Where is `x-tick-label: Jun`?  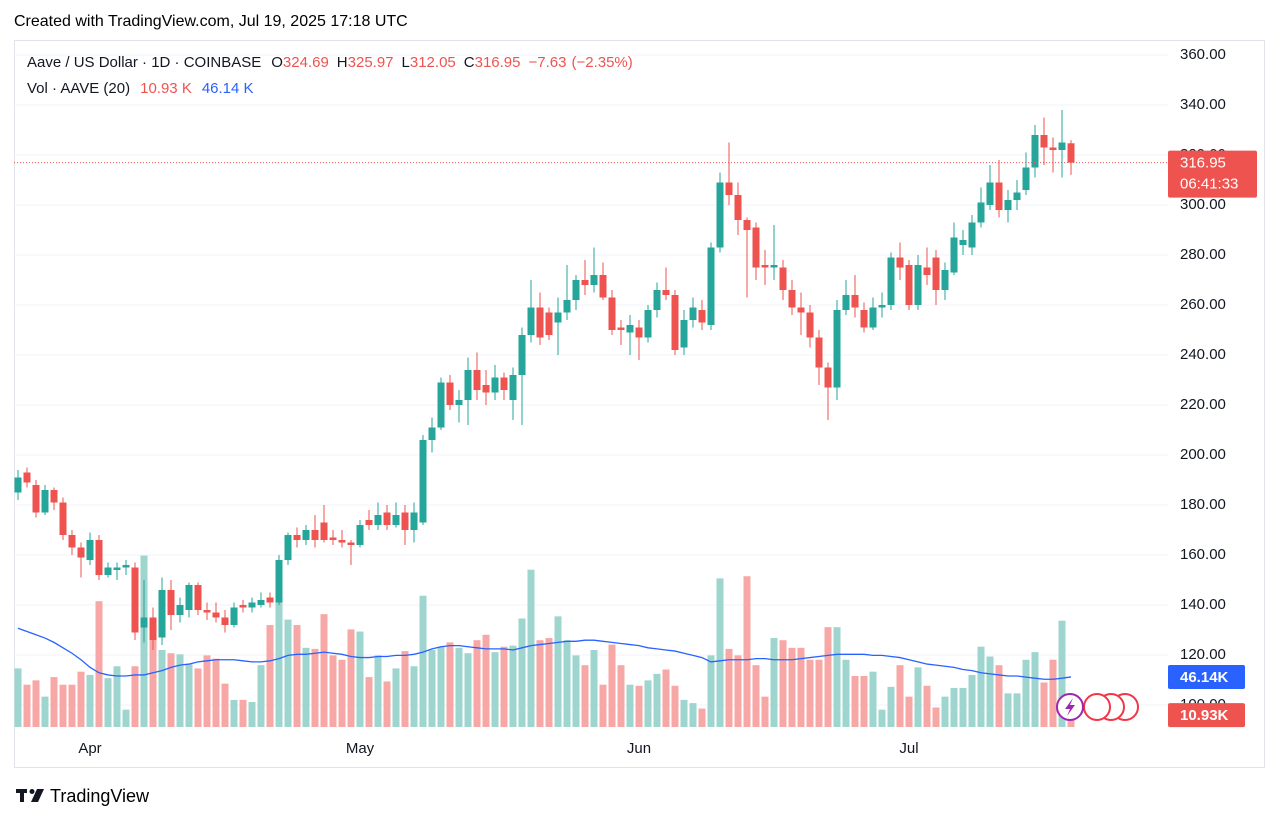
x-tick-label: Jun is located at coordinates (639, 748).